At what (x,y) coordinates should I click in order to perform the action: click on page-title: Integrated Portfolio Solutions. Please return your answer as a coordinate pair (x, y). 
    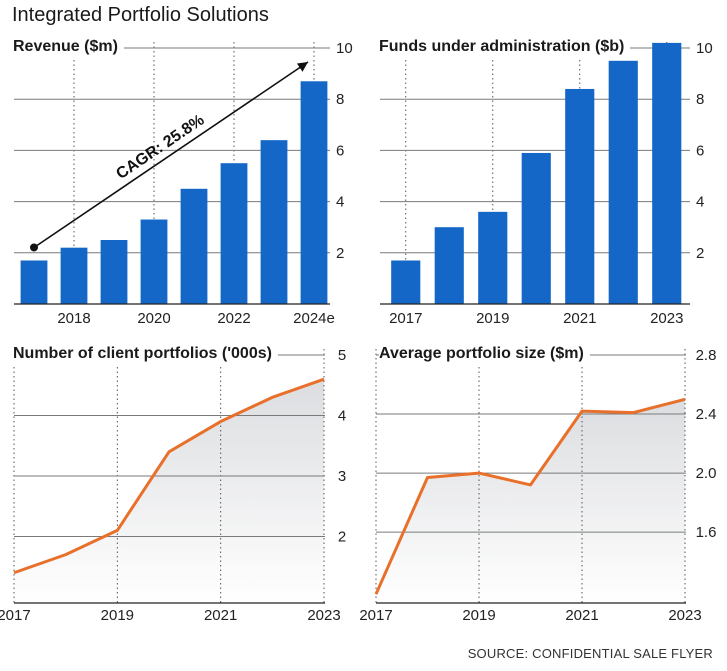
    Looking at the image, I should click on (140, 15).